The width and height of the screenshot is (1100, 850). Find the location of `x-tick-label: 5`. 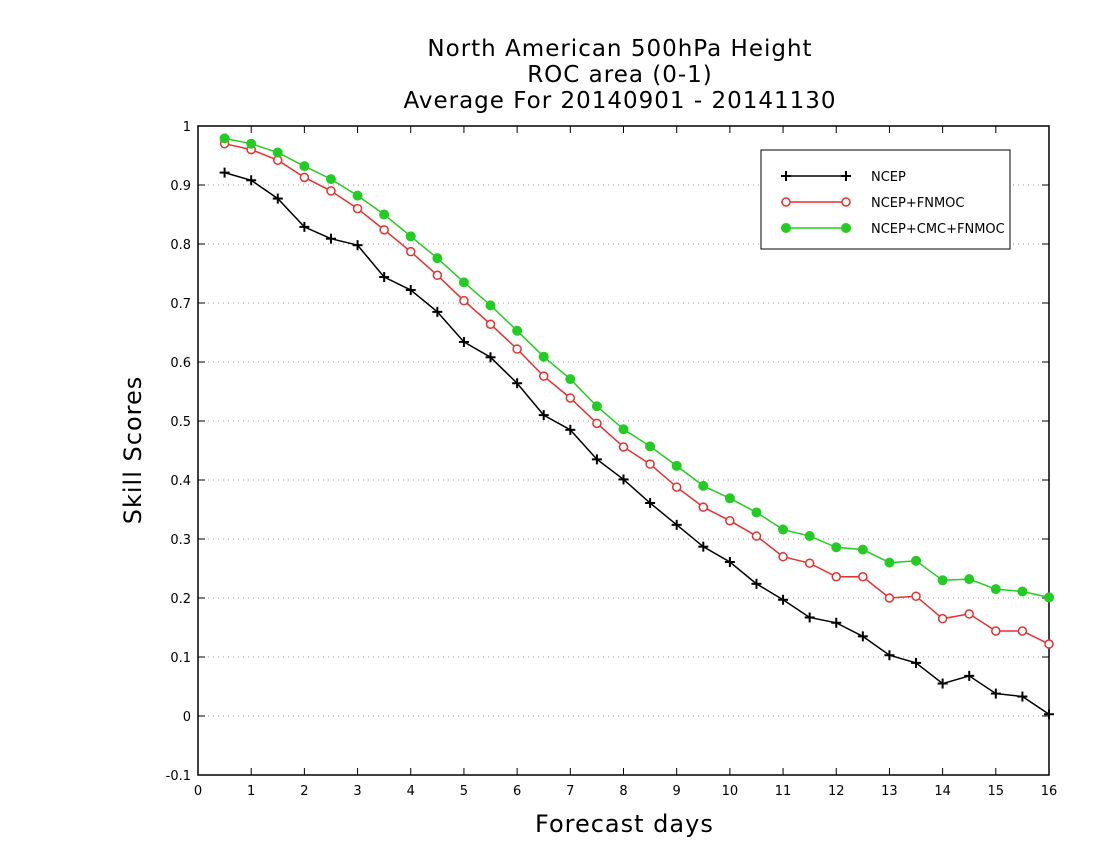

x-tick-label: 5 is located at coordinates (464, 791).